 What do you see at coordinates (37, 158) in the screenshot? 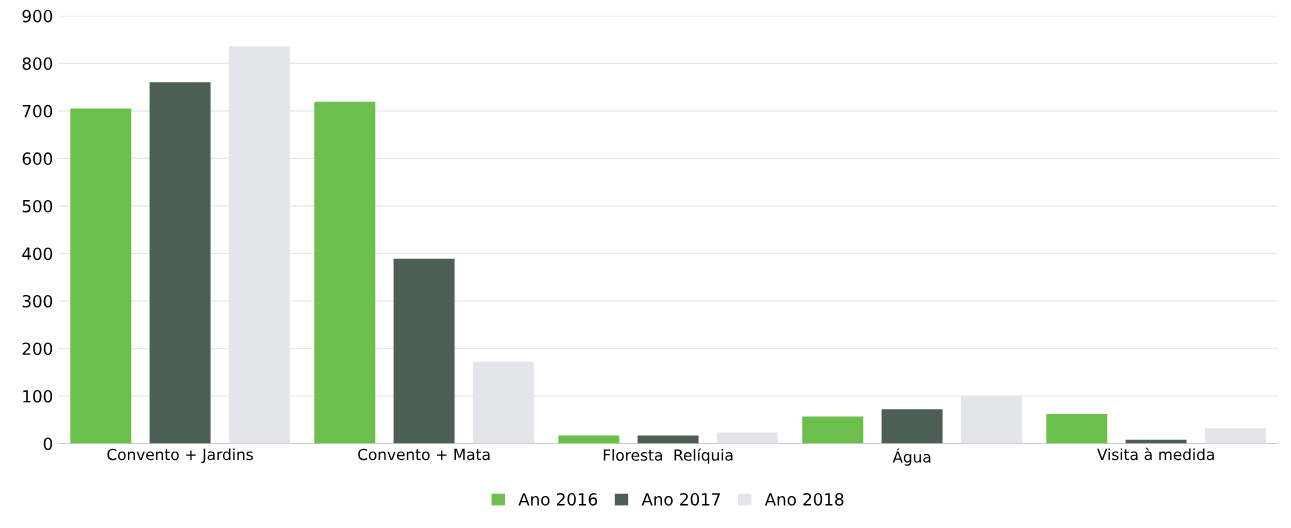
I see `y-tick-label: 600` at bounding box center [37, 158].